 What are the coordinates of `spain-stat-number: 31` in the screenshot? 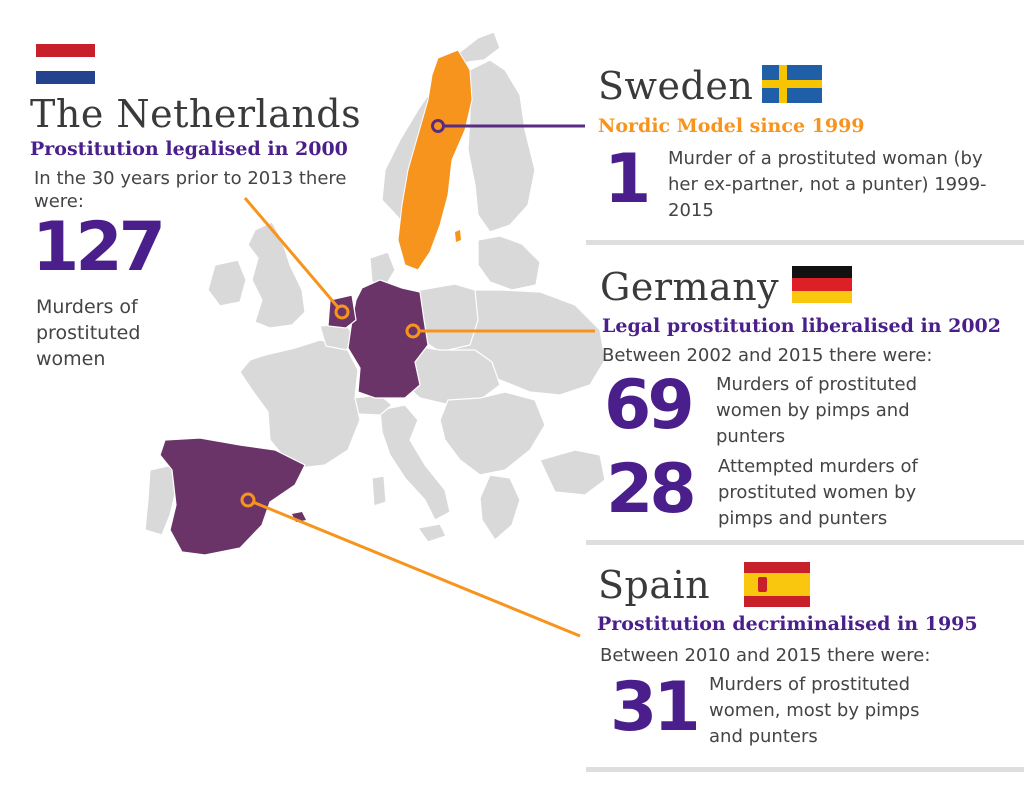 It's located at (655, 707).